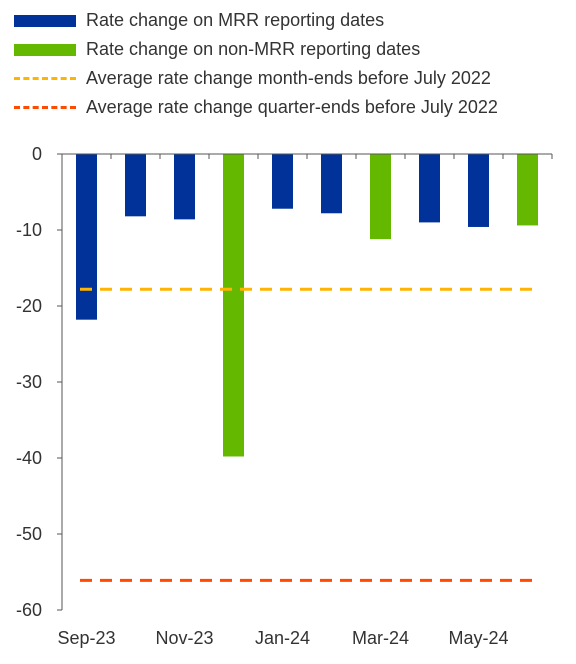  I want to click on x-tick-label: Mar-24, so click(380, 638).